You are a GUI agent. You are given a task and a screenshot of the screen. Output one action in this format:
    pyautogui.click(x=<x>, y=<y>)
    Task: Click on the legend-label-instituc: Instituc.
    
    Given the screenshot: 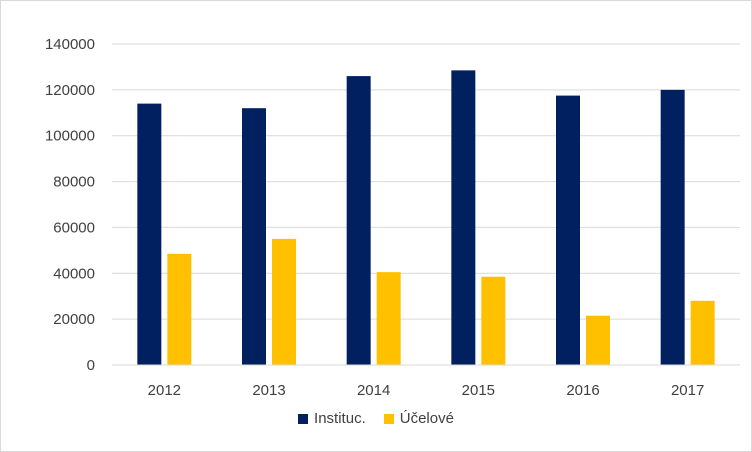 What is the action you would take?
    pyautogui.click(x=340, y=418)
    